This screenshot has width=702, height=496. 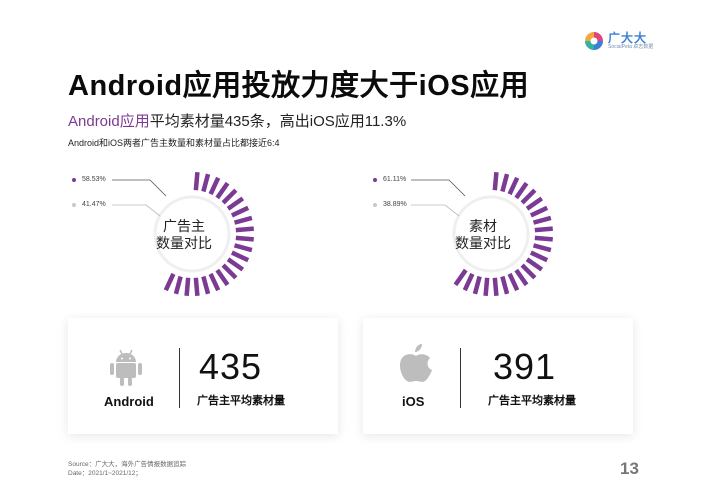 I want to click on legend-item-primary: 58.53%, so click(x=89, y=179).